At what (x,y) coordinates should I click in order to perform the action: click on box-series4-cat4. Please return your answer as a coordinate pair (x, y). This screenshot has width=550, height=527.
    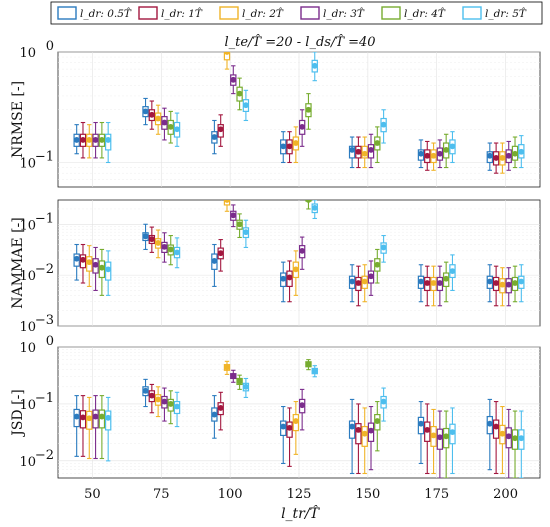
    Looking at the image, I should click on (377, 426).